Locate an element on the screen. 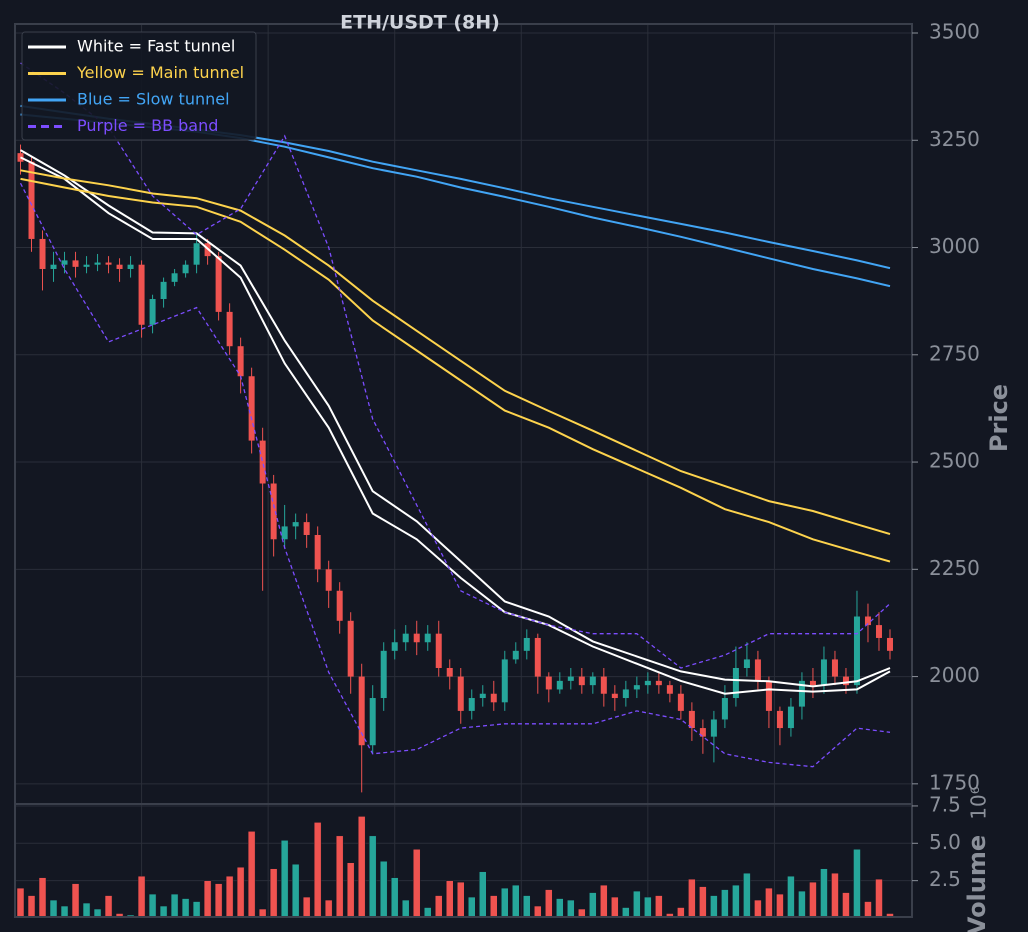 The width and height of the screenshot is (1028, 932). legend-box is located at coordinates (139, 86).